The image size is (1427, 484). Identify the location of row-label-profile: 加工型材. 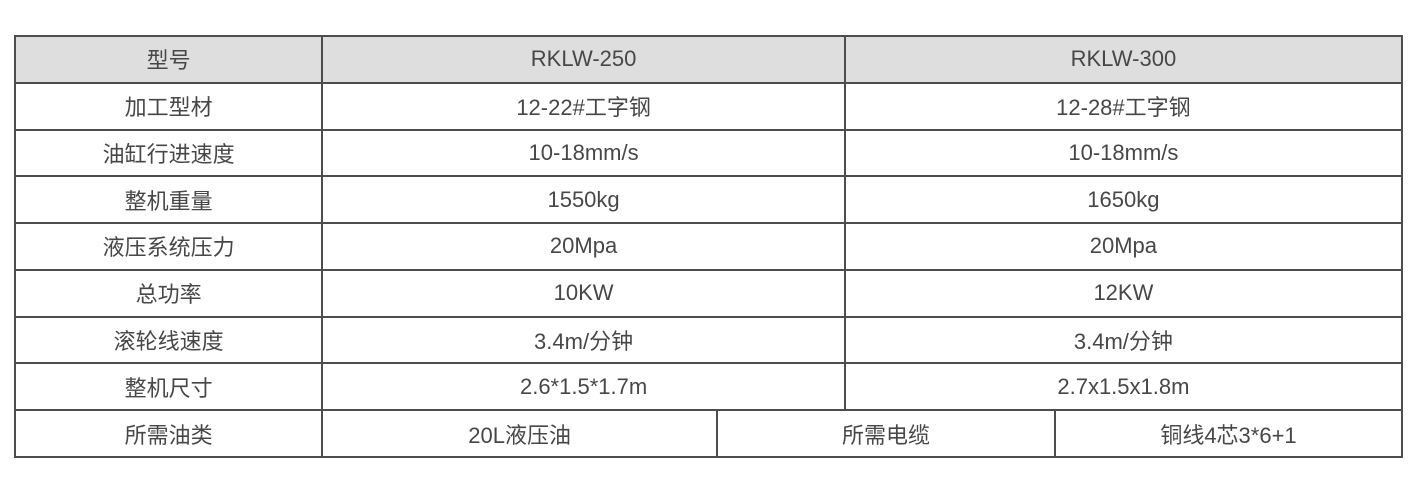
(169, 106).